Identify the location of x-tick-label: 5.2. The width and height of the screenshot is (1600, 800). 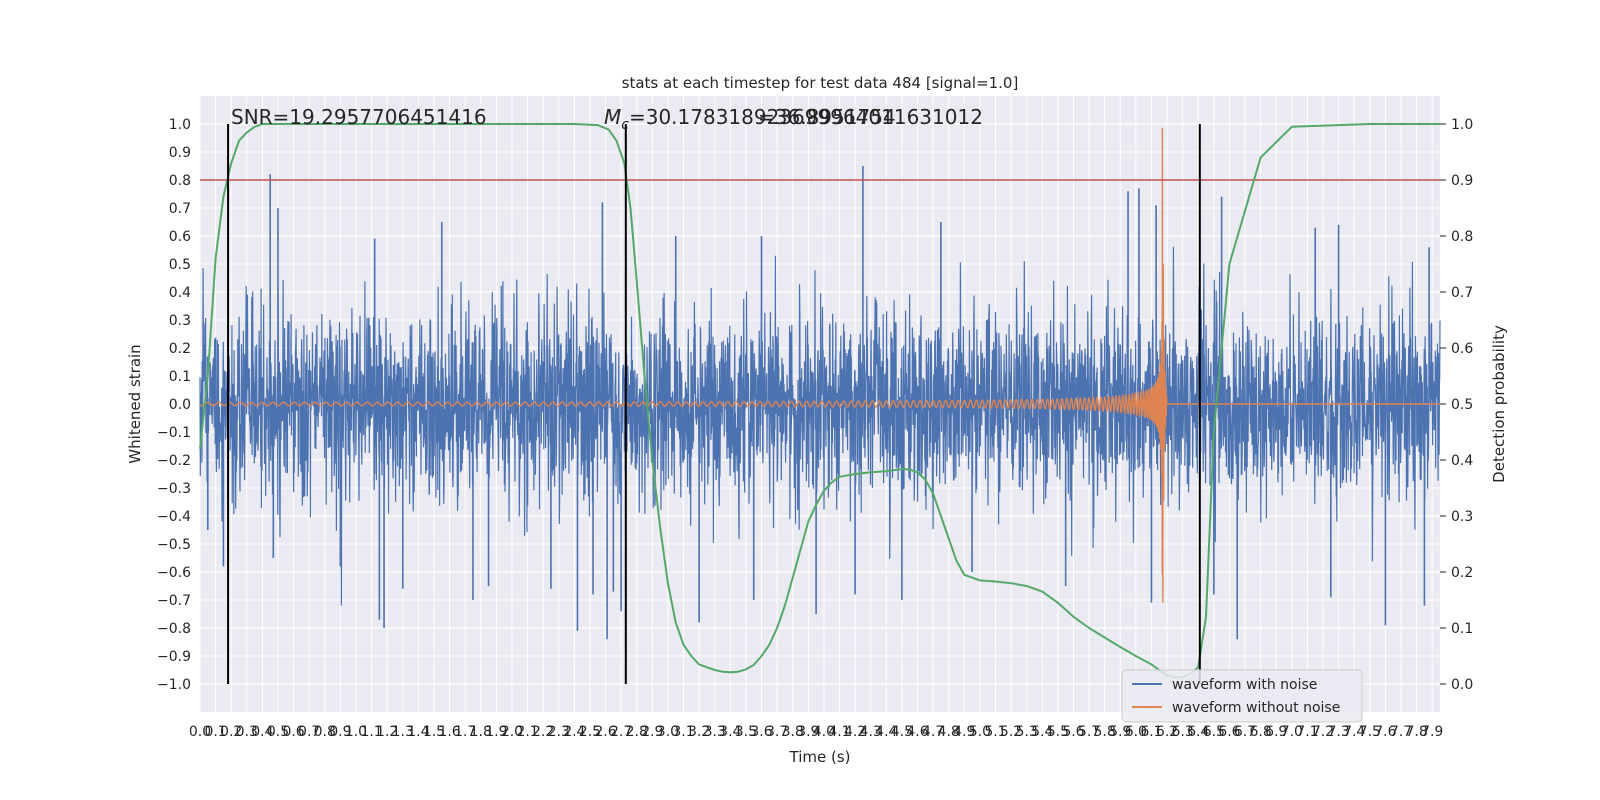
(1011, 732).